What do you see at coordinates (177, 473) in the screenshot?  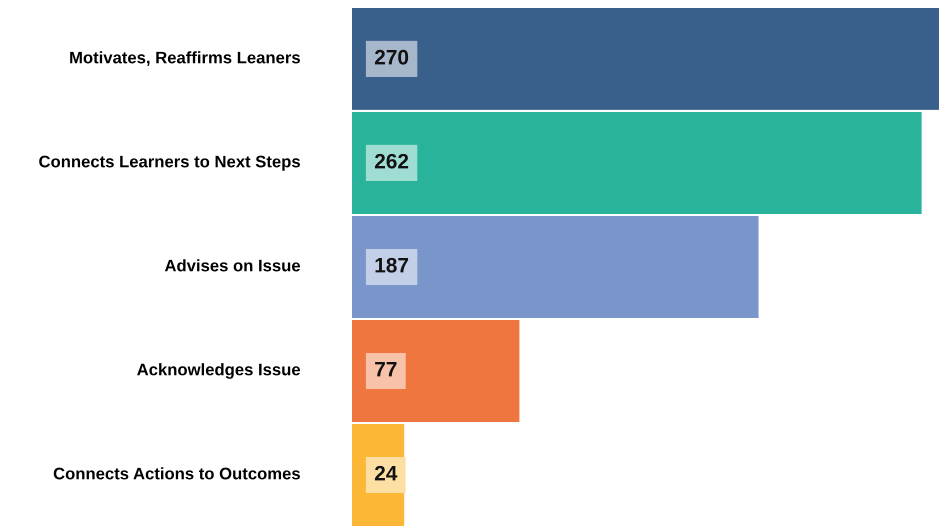 I see `y-tick-label: Connects Actions to Outcomes` at bounding box center [177, 473].